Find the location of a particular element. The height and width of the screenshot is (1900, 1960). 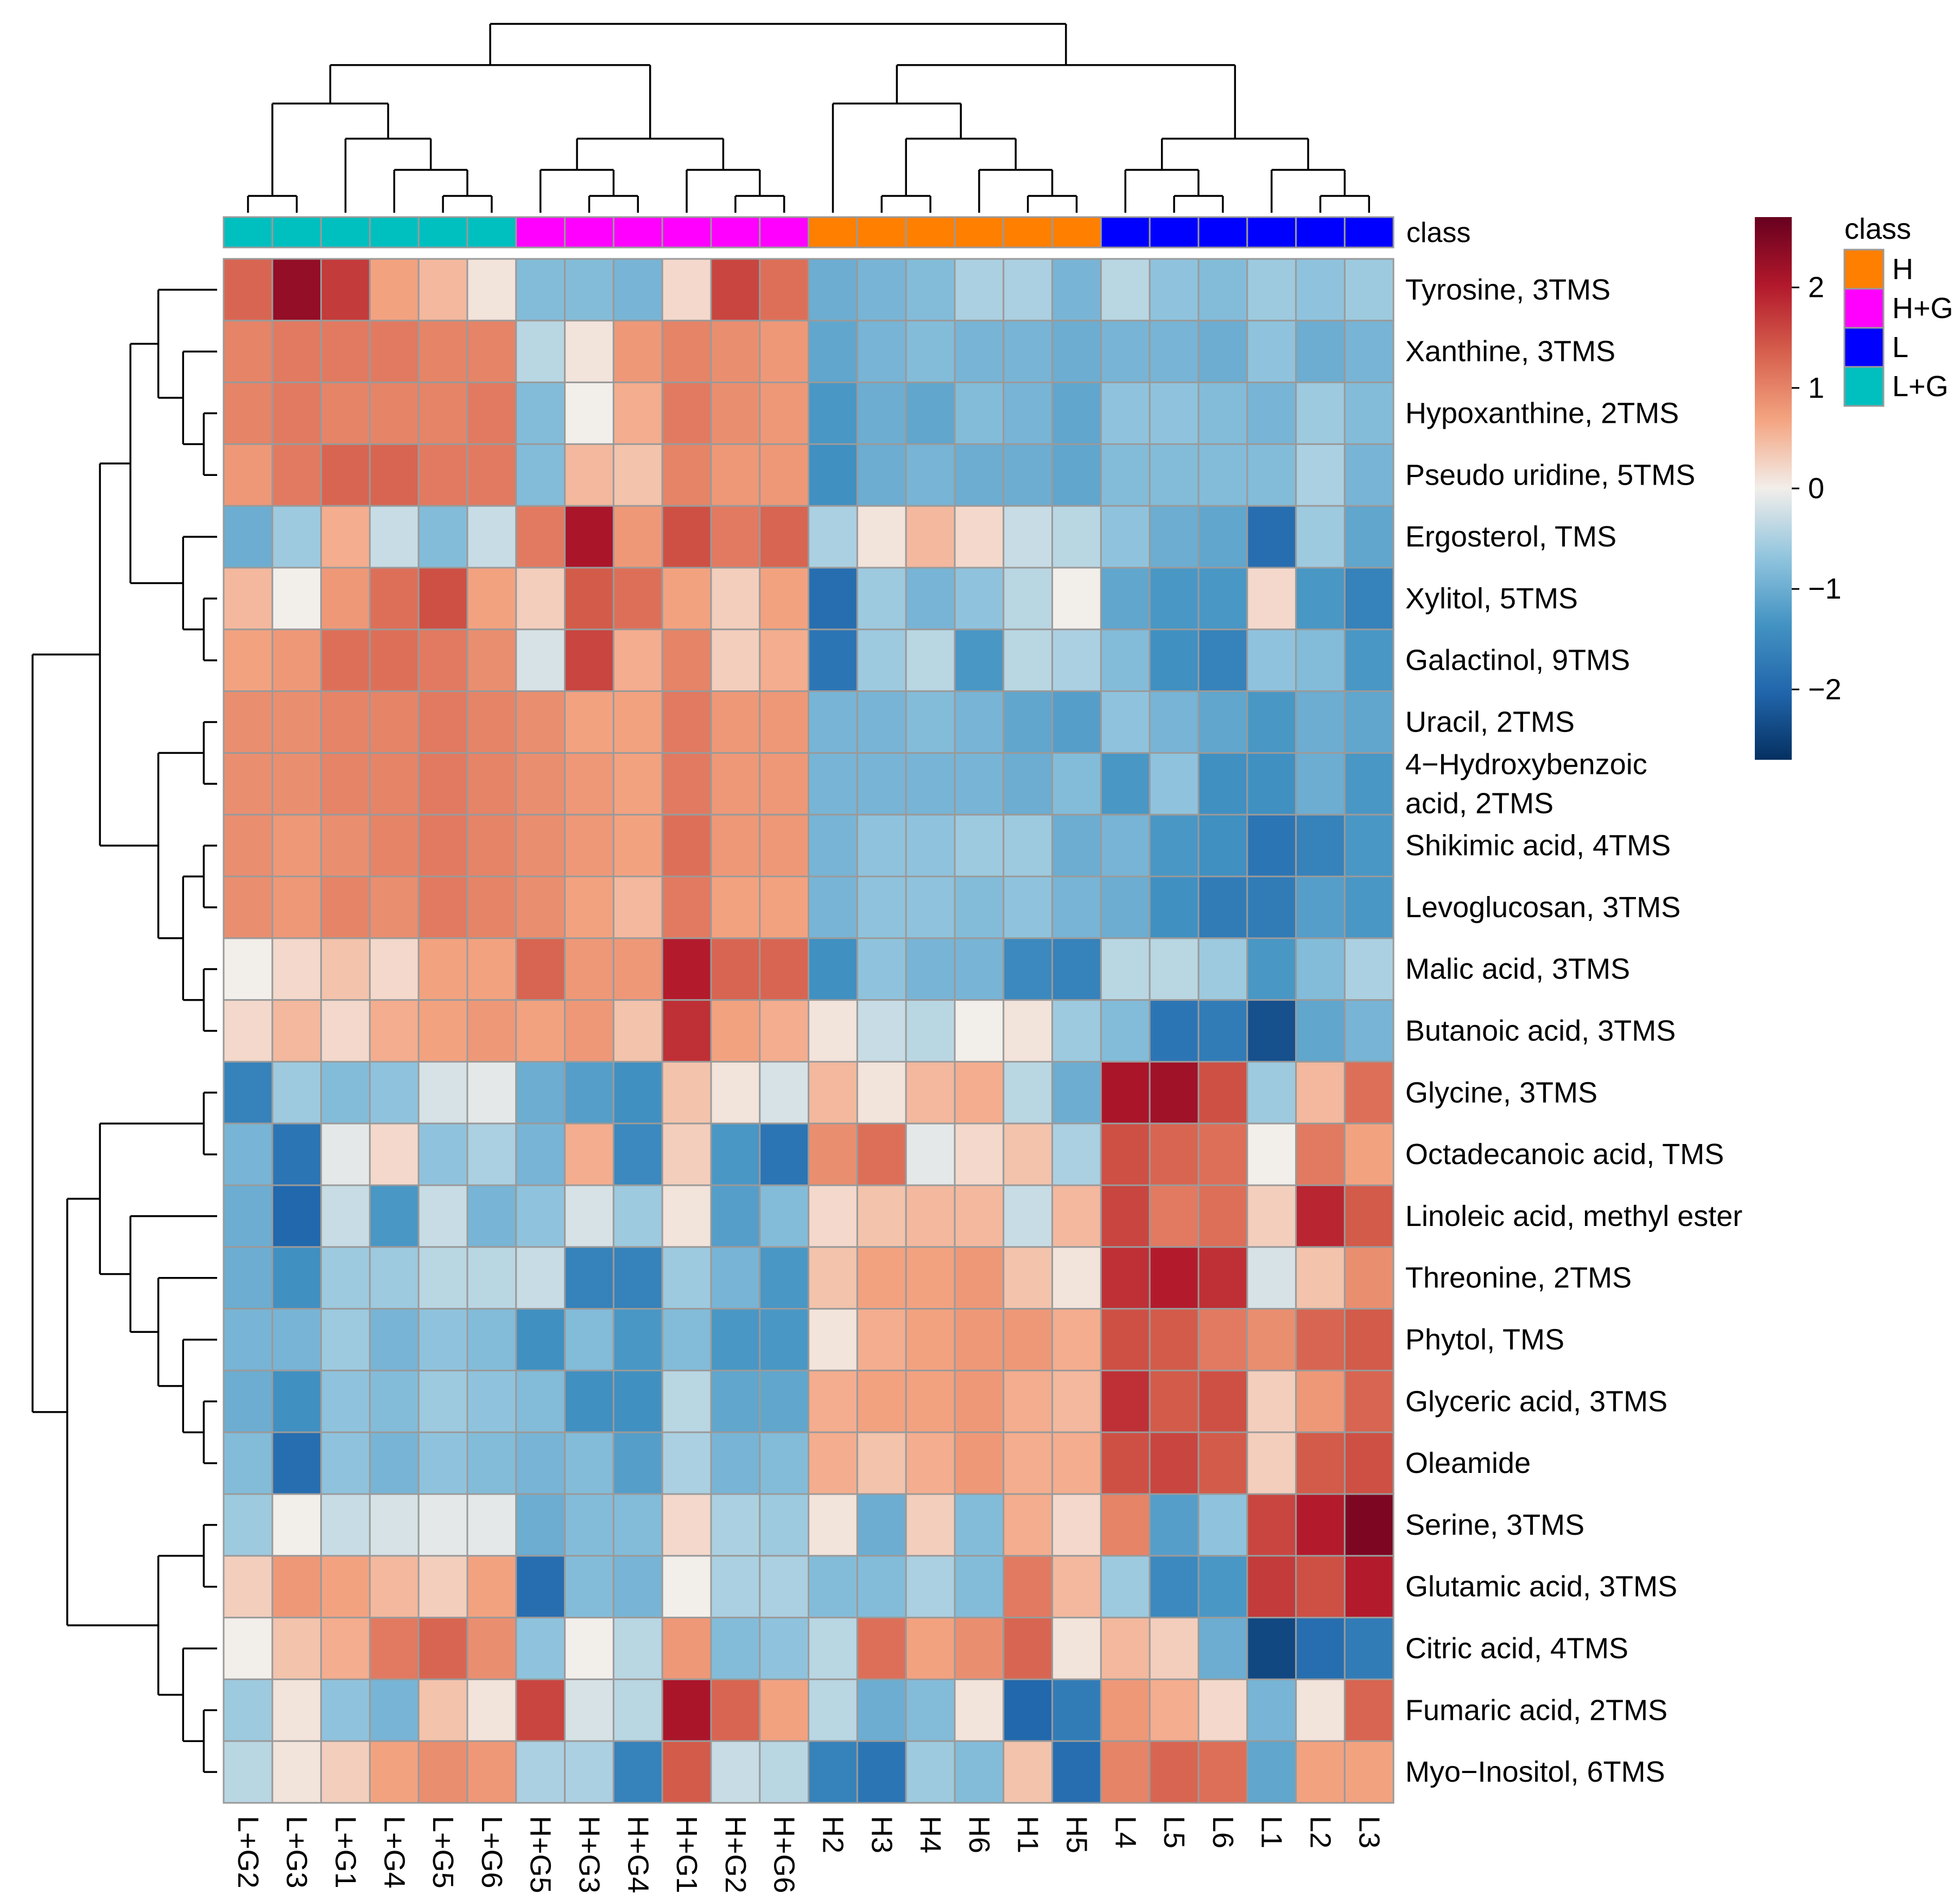

column-label: H+G2 is located at coordinates (736, 1854).